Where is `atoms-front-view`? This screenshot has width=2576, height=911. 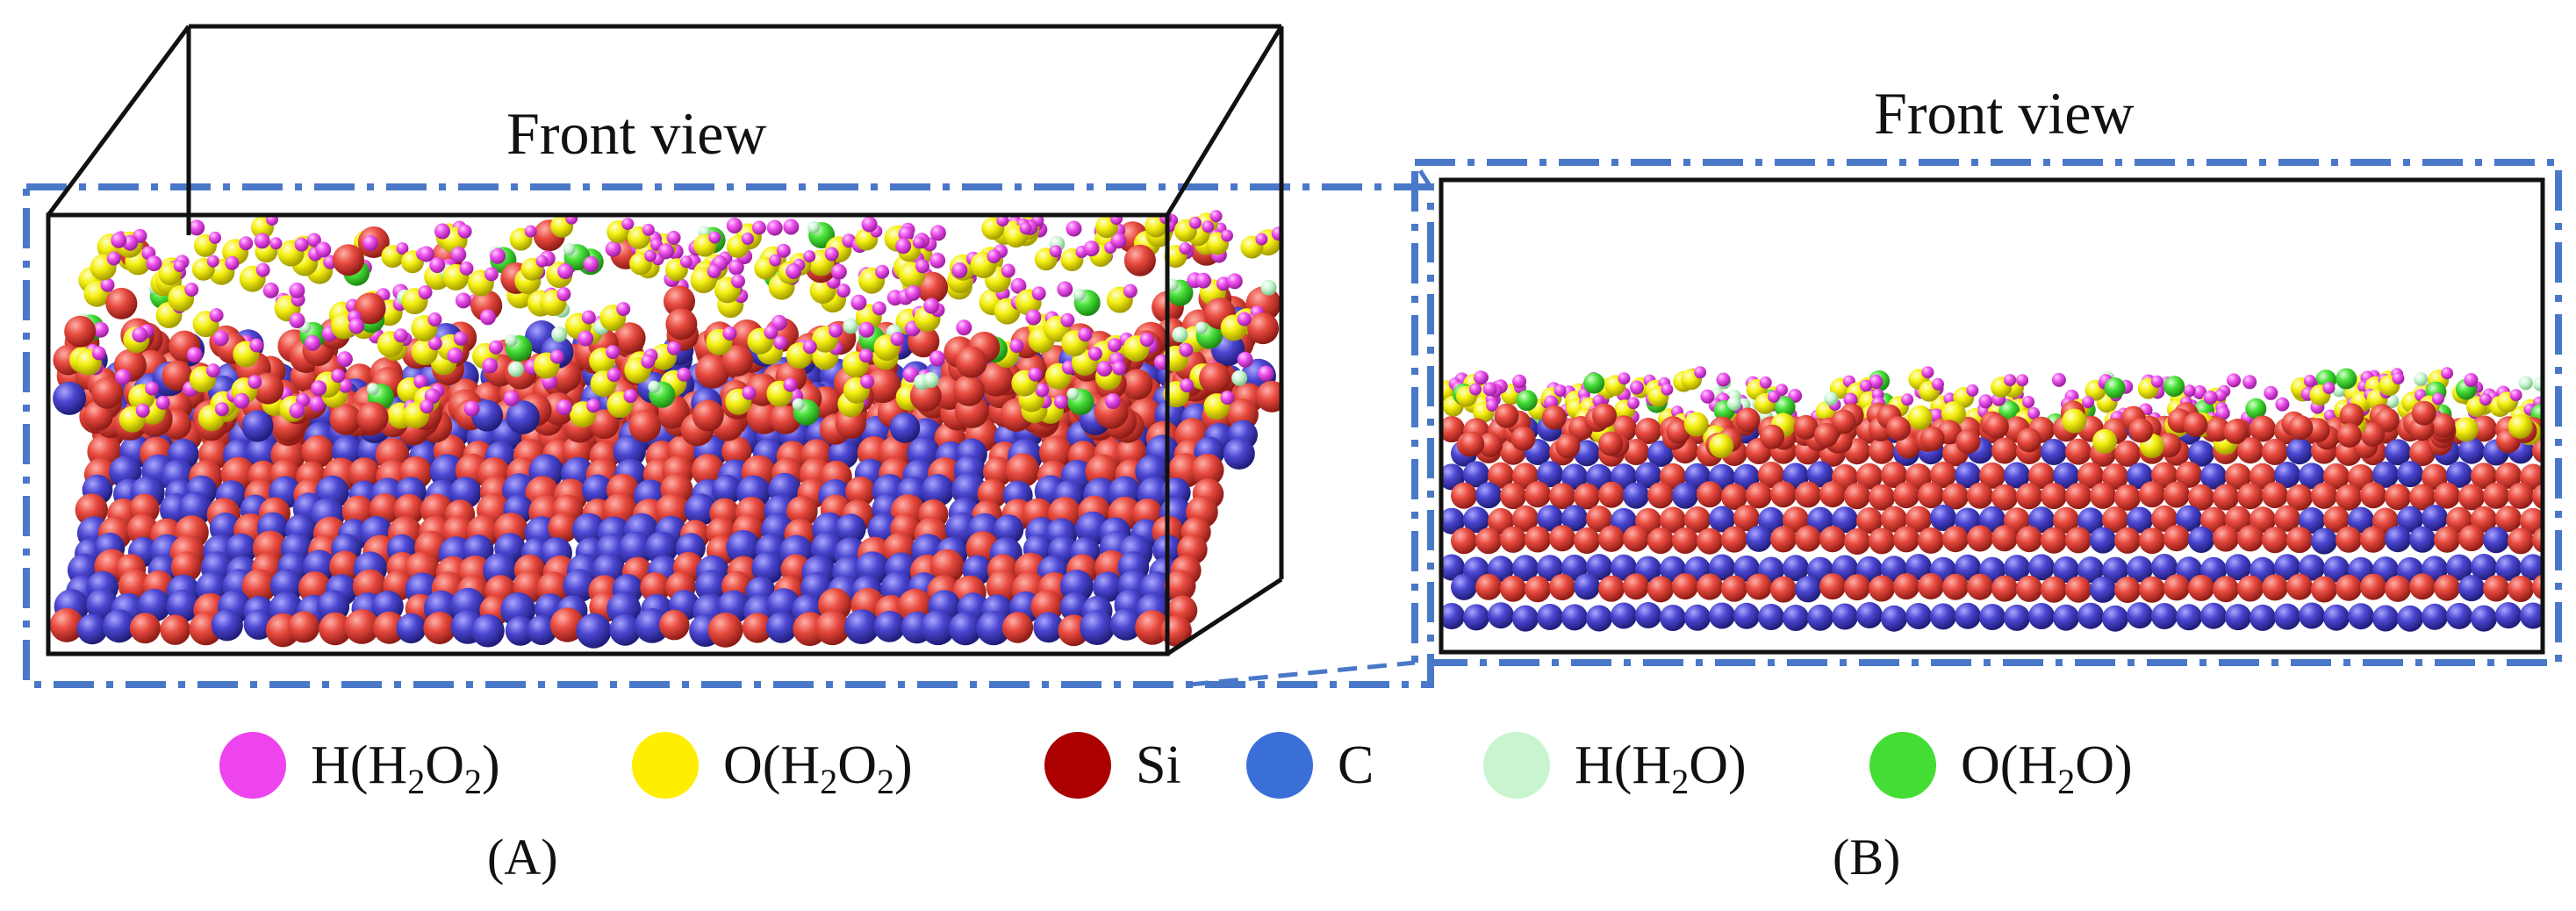 atoms-front-view is located at coordinates (1992, 499).